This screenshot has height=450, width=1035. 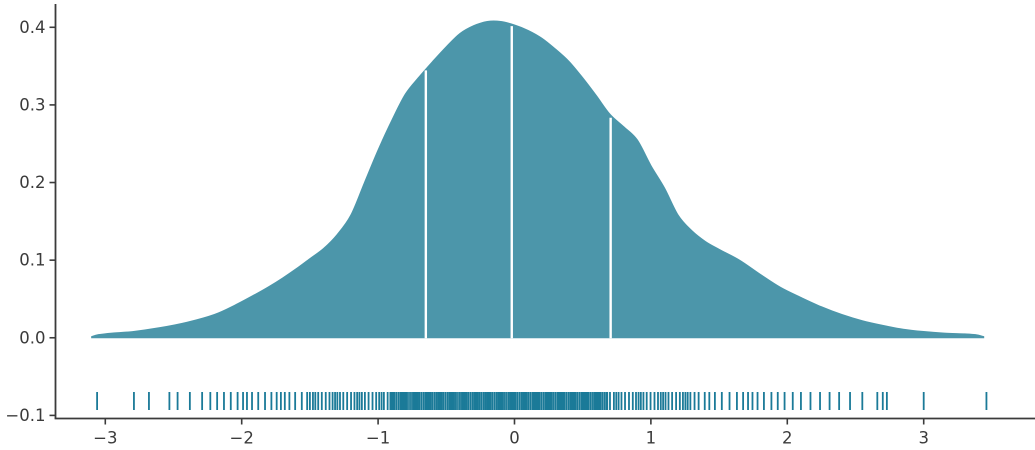 What do you see at coordinates (32, 104) in the screenshot?
I see `y-tick-label: 0.3` at bounding box center [32, 104].